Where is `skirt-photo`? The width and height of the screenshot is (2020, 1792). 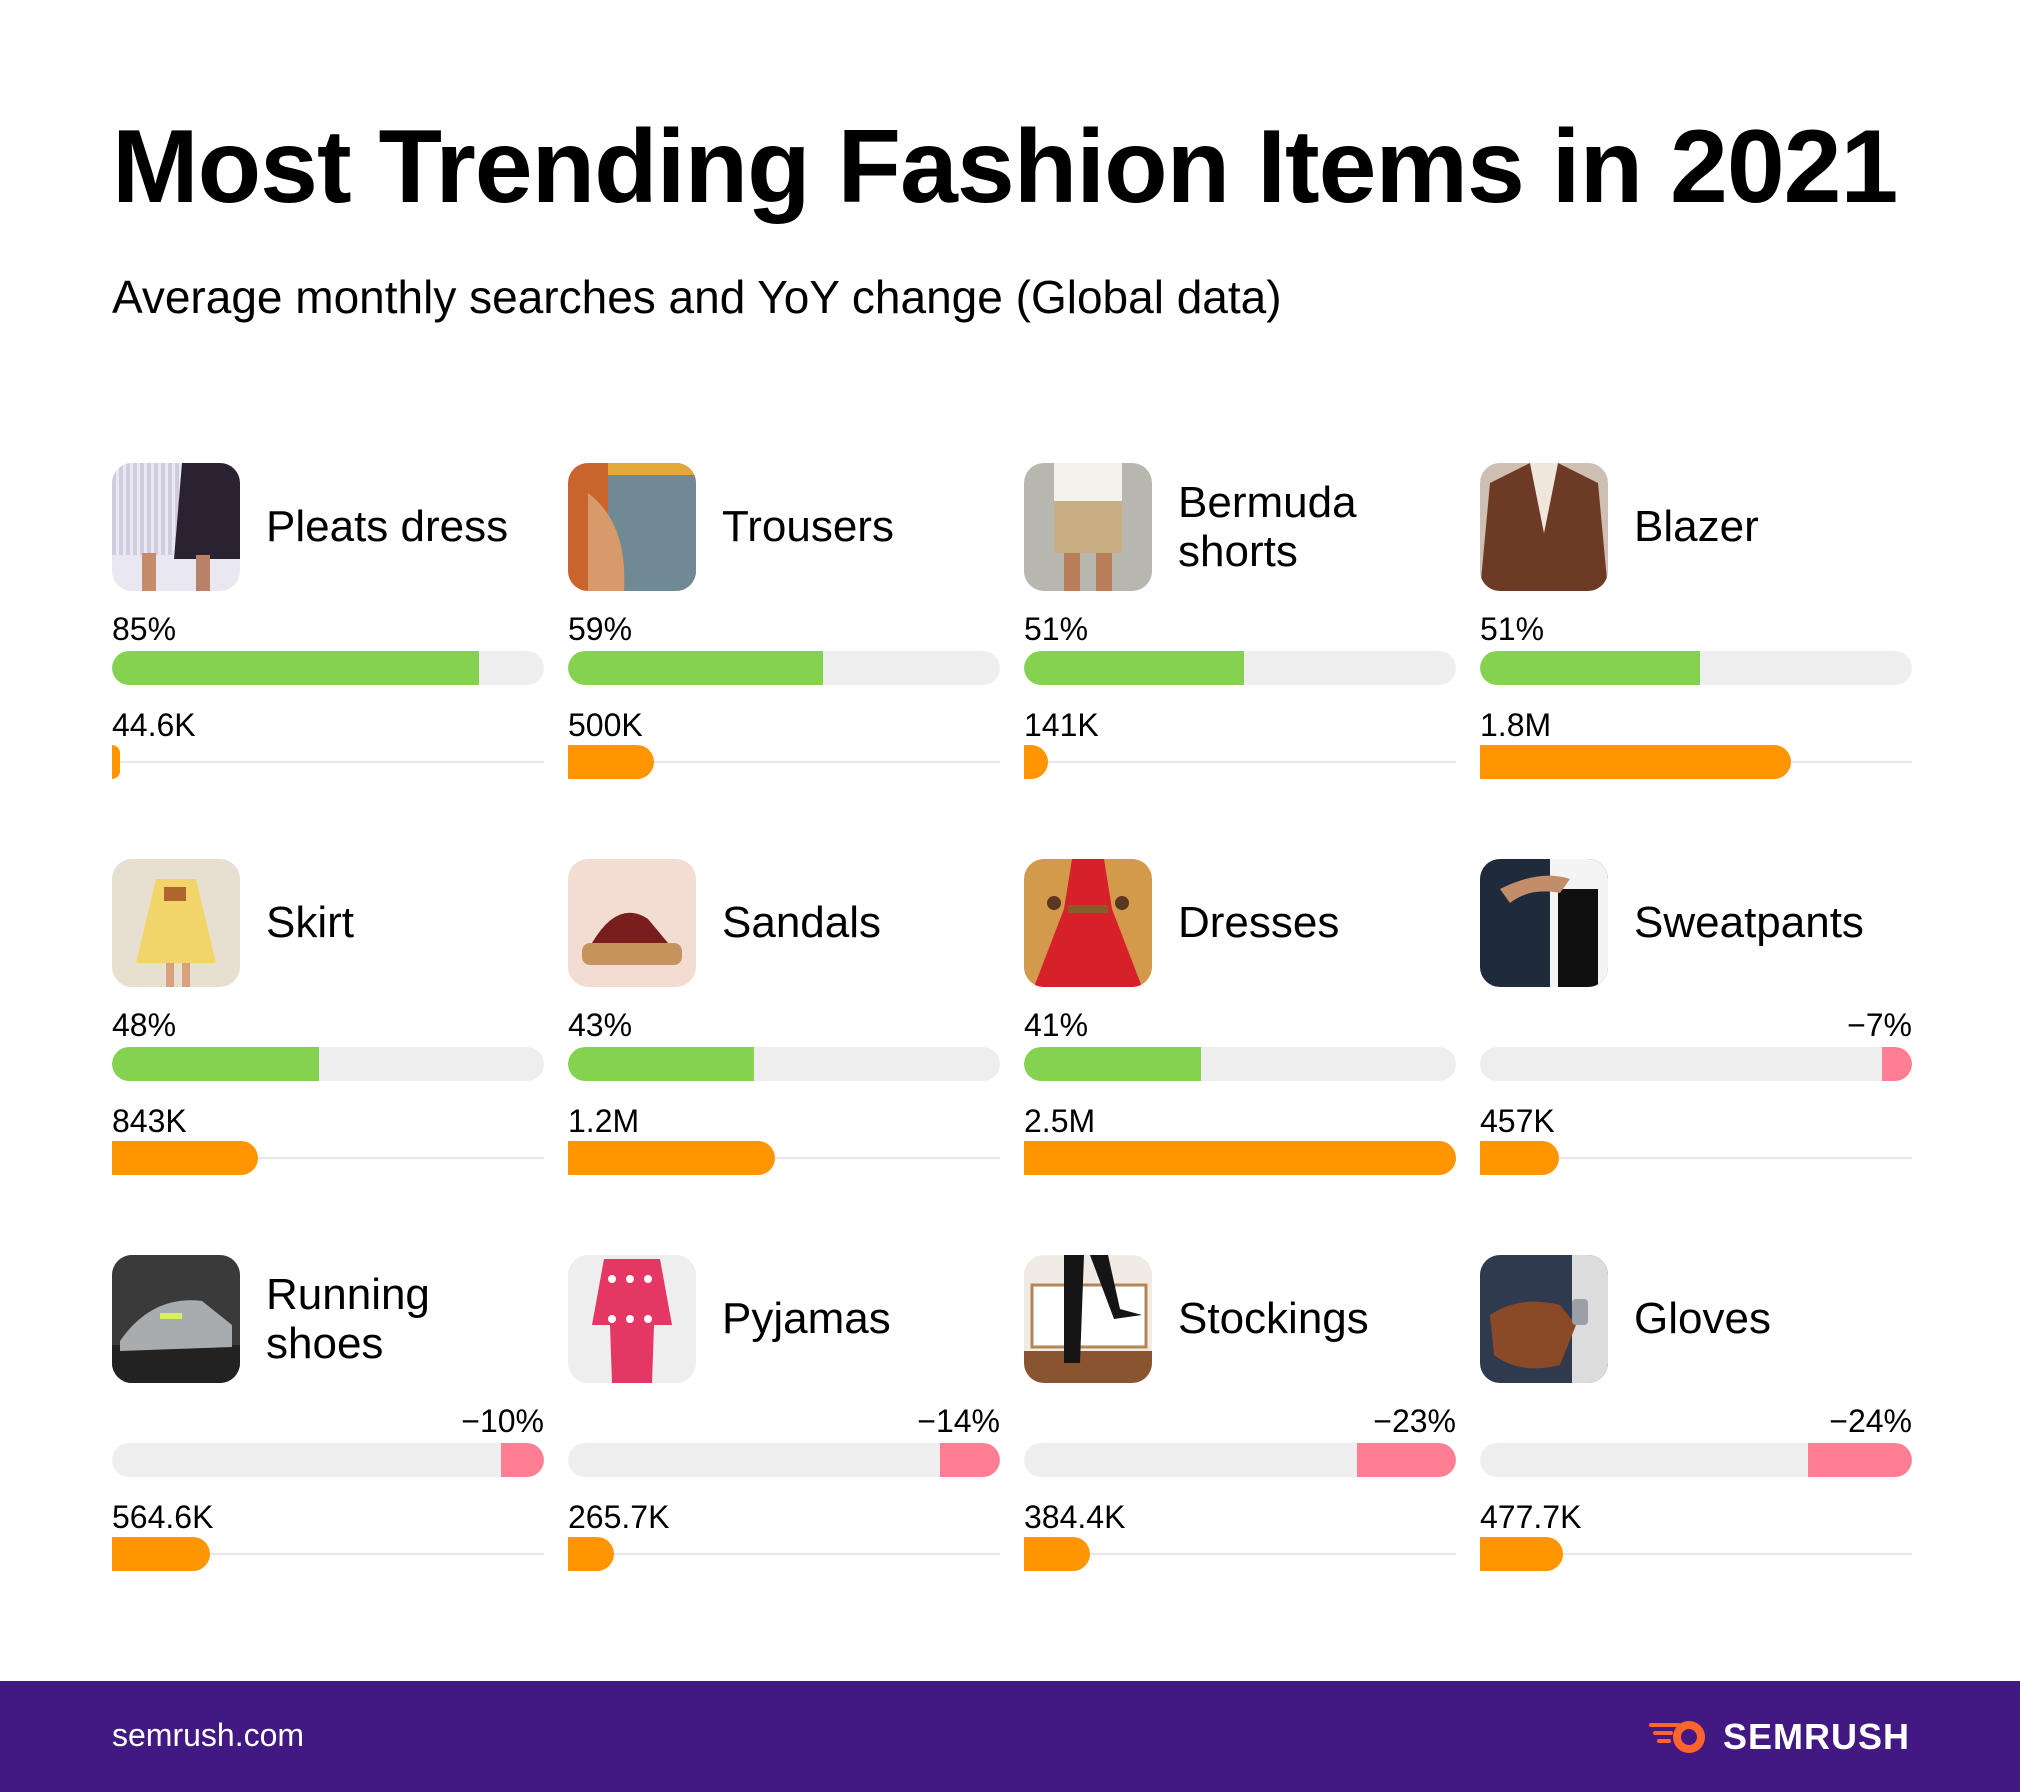
skirt-photo is located at coordinates (176, 923).